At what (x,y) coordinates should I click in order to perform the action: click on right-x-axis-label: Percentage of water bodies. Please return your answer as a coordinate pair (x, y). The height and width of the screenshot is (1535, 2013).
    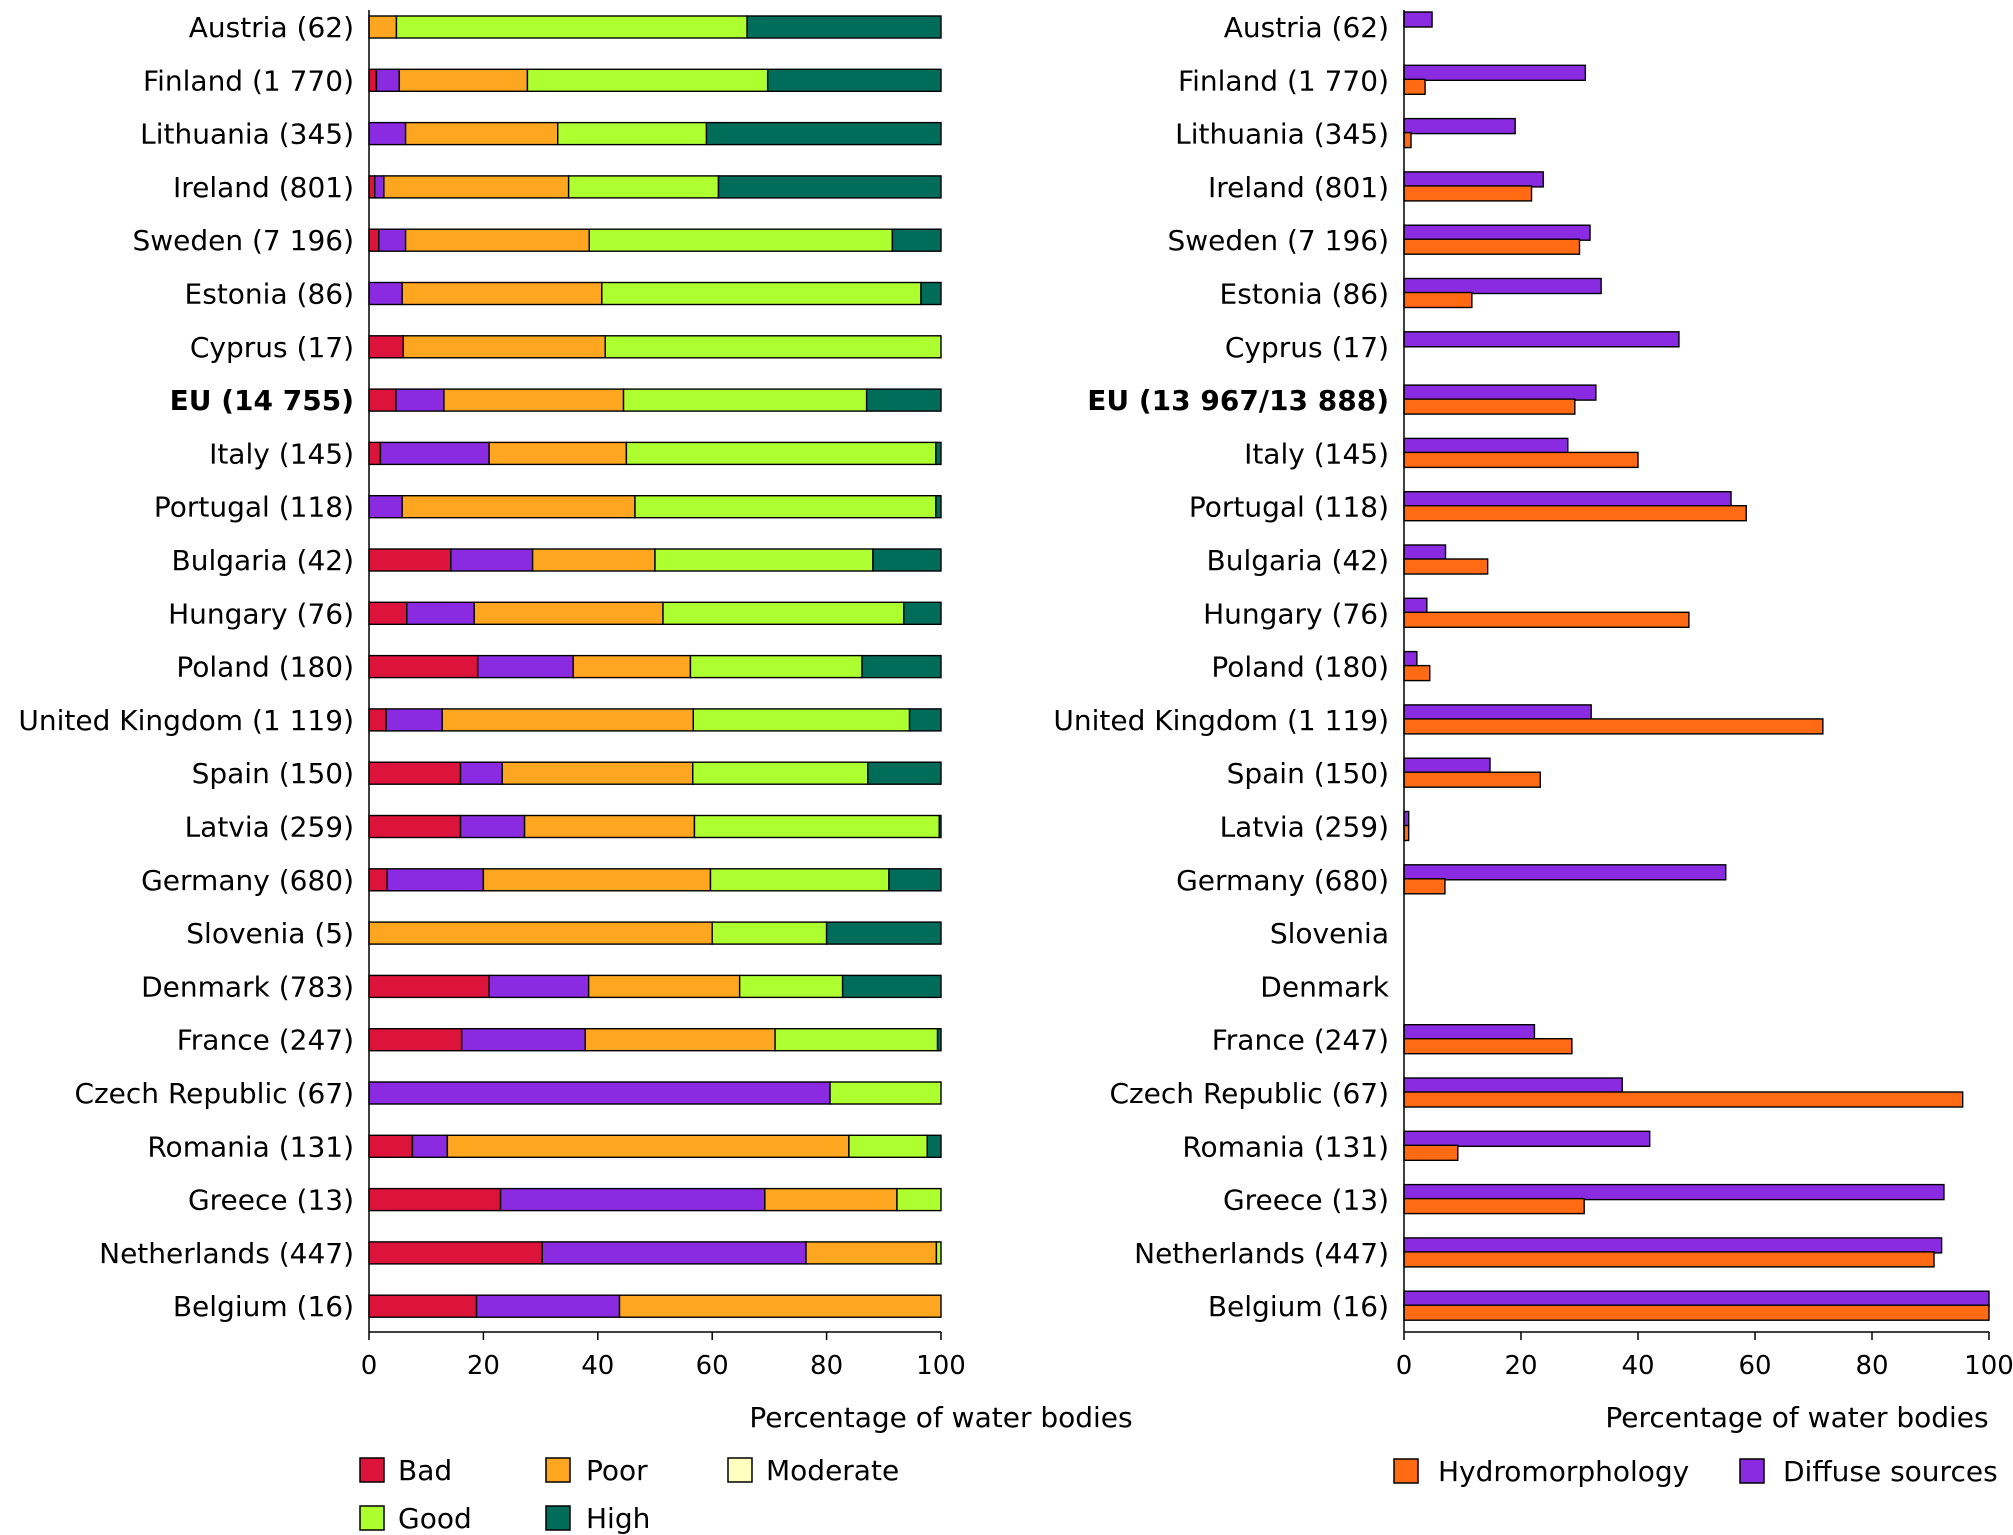
    Looking at the image, I should click on (1796, 1417).